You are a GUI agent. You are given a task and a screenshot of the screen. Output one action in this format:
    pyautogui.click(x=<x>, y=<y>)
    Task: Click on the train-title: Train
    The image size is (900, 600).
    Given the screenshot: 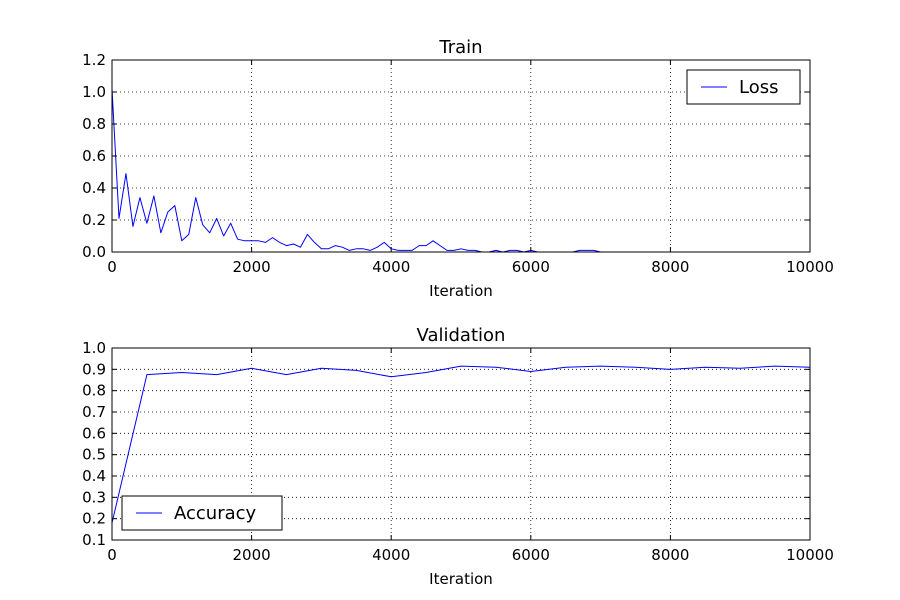 What is the action you would take?
    pyautogui.click(x=460, y=47)
    